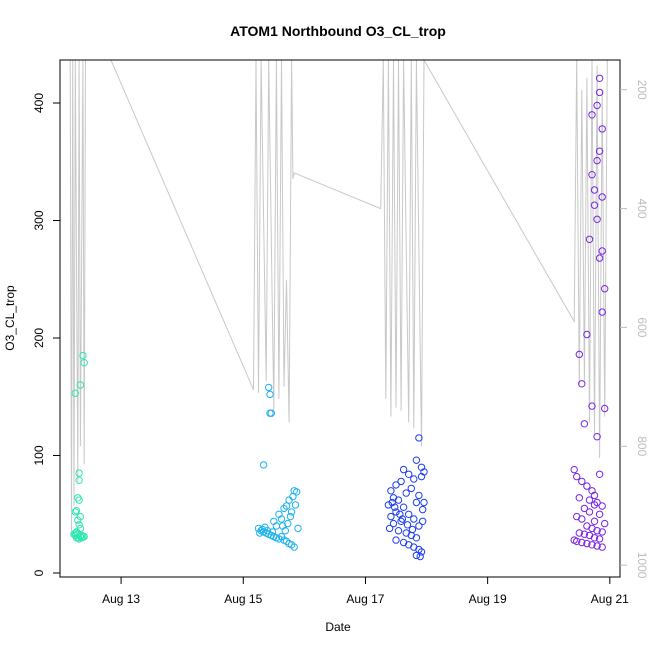 The height and width of the screenshot is (650, 650). What do you see at coordinates (243, 599) in the screenshot?
I see `x-tick-label: Aug 15` at bounding box center [243, 599].